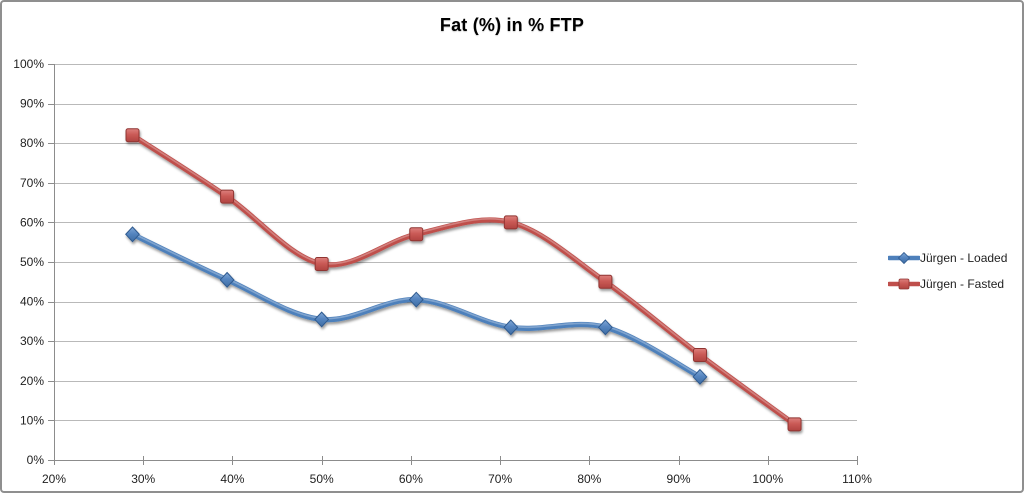 This screenshot has height=495, width=1024. Describe the element at coordinates (512, 25) in the screenshot. I see `chart-title: Fat (%) in % FTP` at that location.